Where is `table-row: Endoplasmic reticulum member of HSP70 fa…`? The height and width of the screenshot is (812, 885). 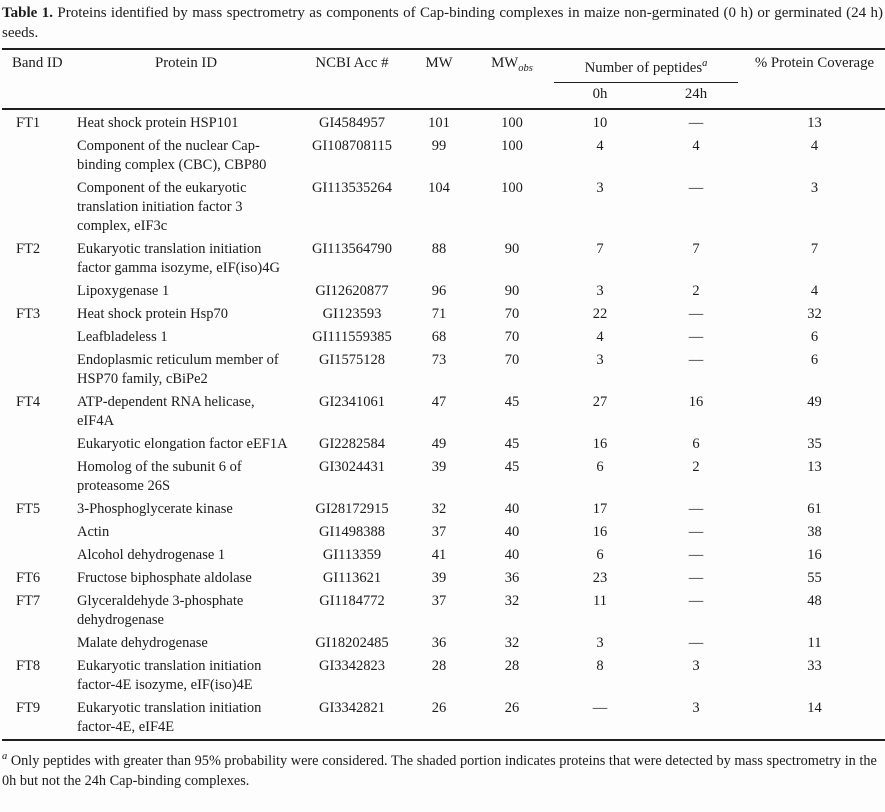 table-row: Endoplasmic reticulum member of HSP70 fa… is located at coordinates (443, 370).